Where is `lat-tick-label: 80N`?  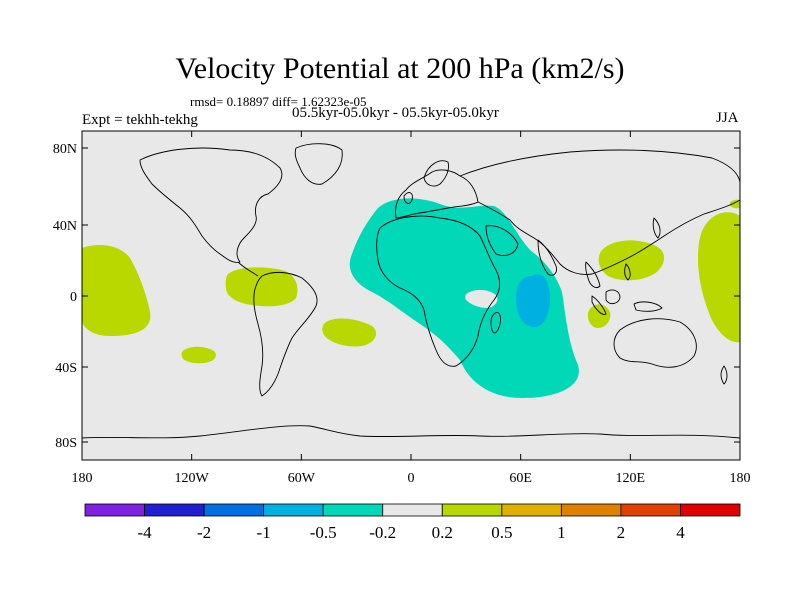 lat-tick-label: 80N is located at coordinates (65, 149).